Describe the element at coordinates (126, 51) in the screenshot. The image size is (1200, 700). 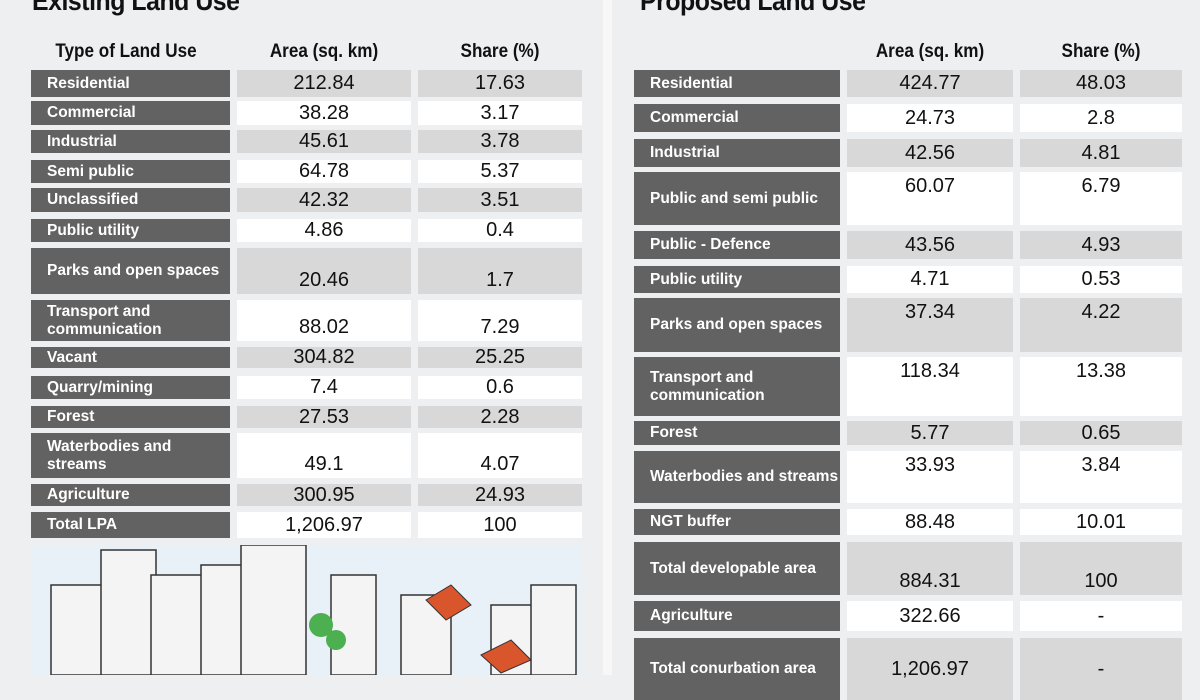
I see `header-type: Type of Land Use` at that location.